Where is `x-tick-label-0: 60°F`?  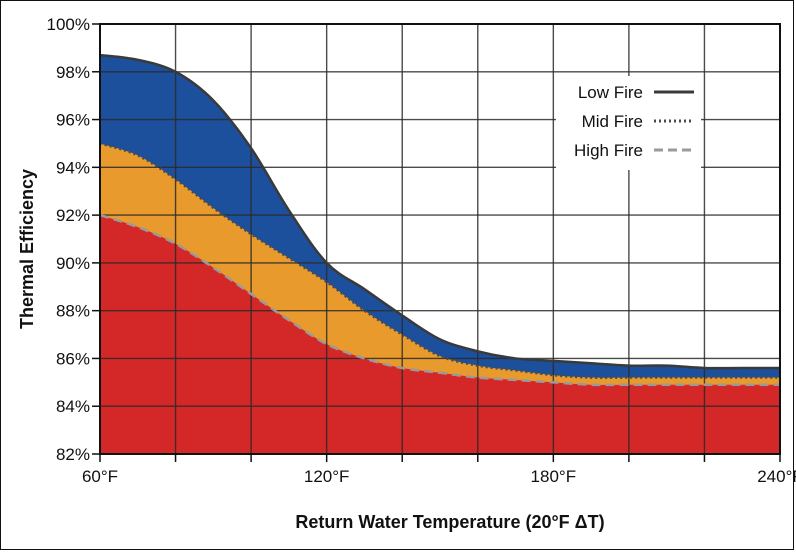 x-tick-label-0: 60°F is located at coordinates (100, 476).